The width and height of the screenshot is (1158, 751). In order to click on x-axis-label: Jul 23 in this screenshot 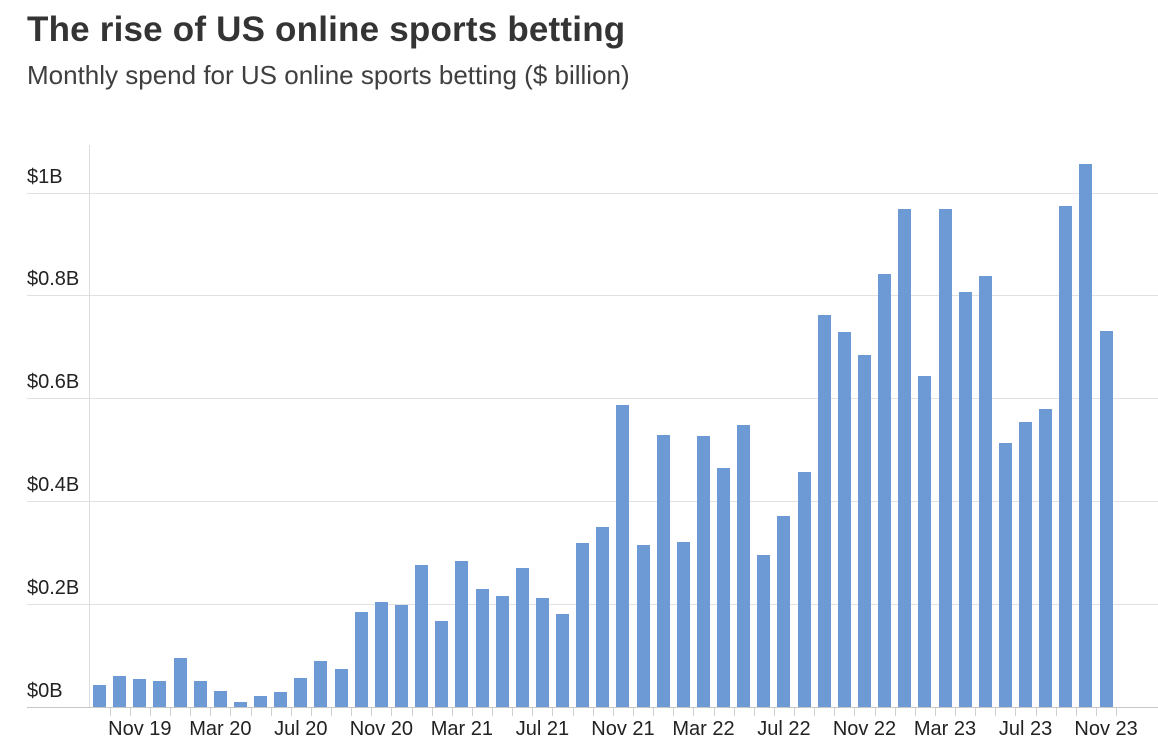, I will do `click(1025, 729)`.